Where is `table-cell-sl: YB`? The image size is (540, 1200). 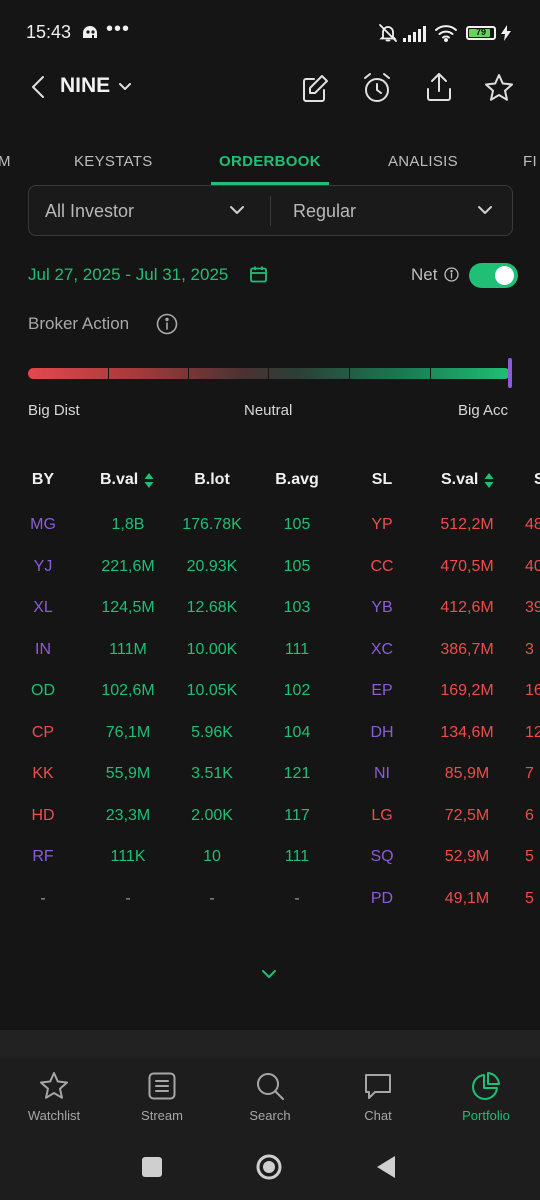
table-cell-sl: YB is located at coordinates (382, 607).